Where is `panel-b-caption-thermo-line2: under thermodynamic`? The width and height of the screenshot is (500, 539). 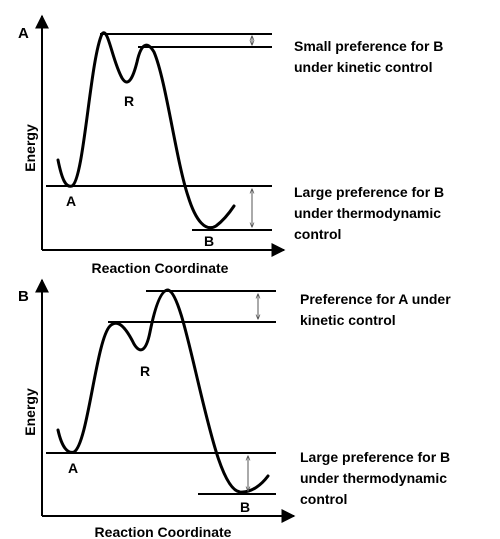 panel-b-caption-thermo-line2: under thermodynamic is located at coordinates (373, 478).